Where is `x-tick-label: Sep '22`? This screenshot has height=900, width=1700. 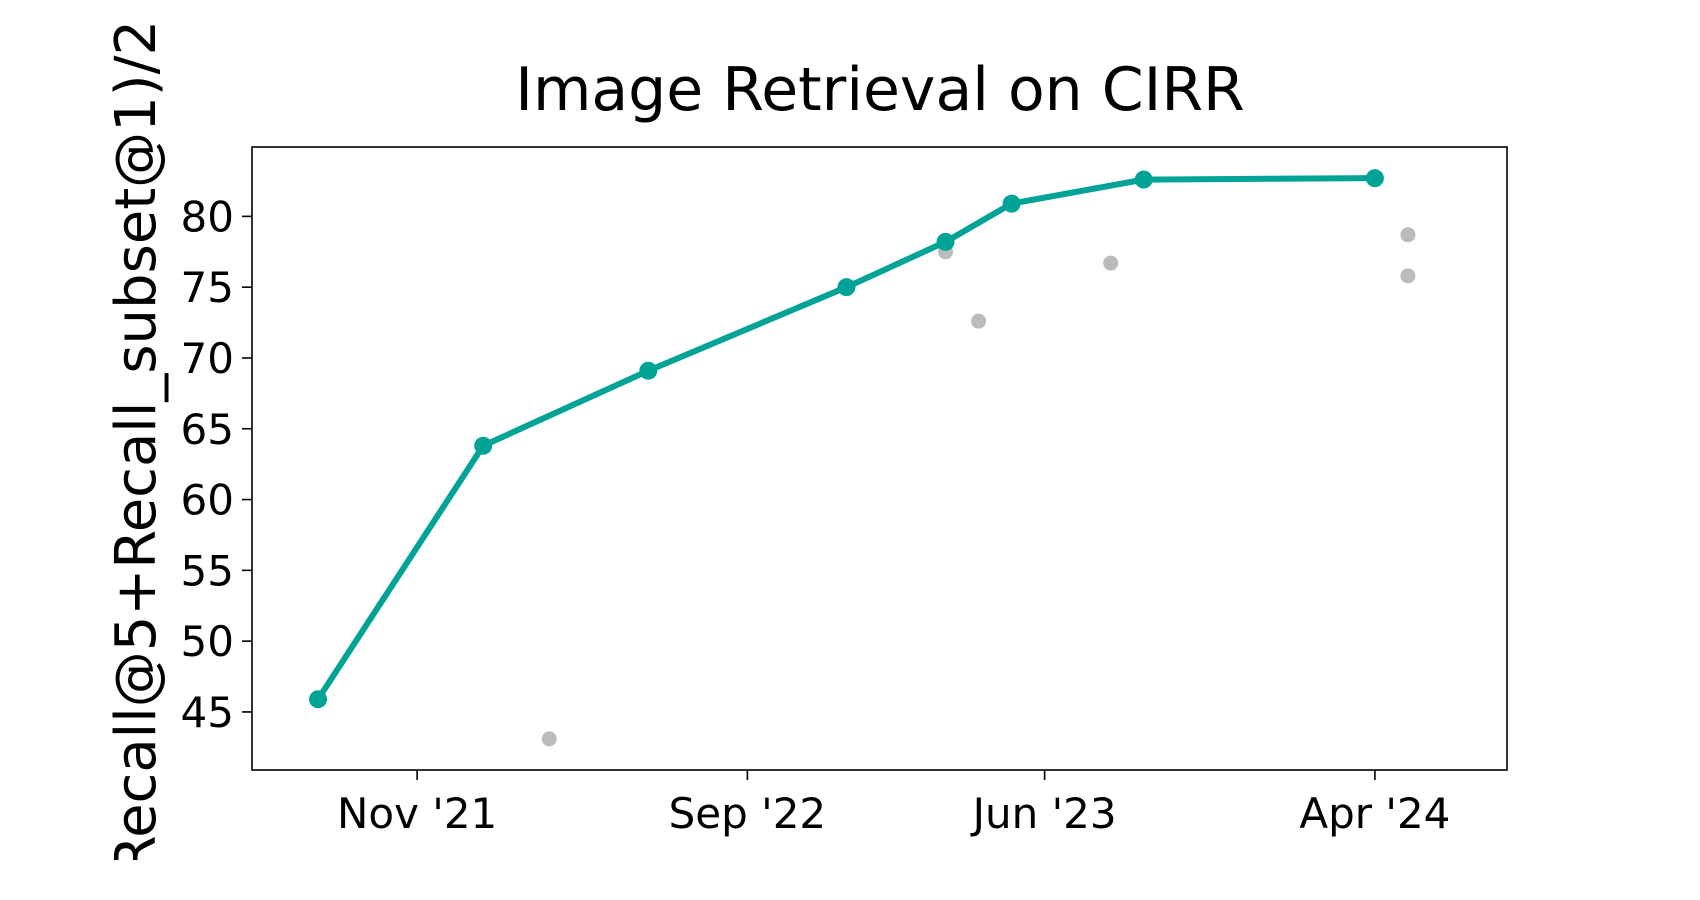 x-tick-label: Sep '22 is located at coordinates (748, 813).